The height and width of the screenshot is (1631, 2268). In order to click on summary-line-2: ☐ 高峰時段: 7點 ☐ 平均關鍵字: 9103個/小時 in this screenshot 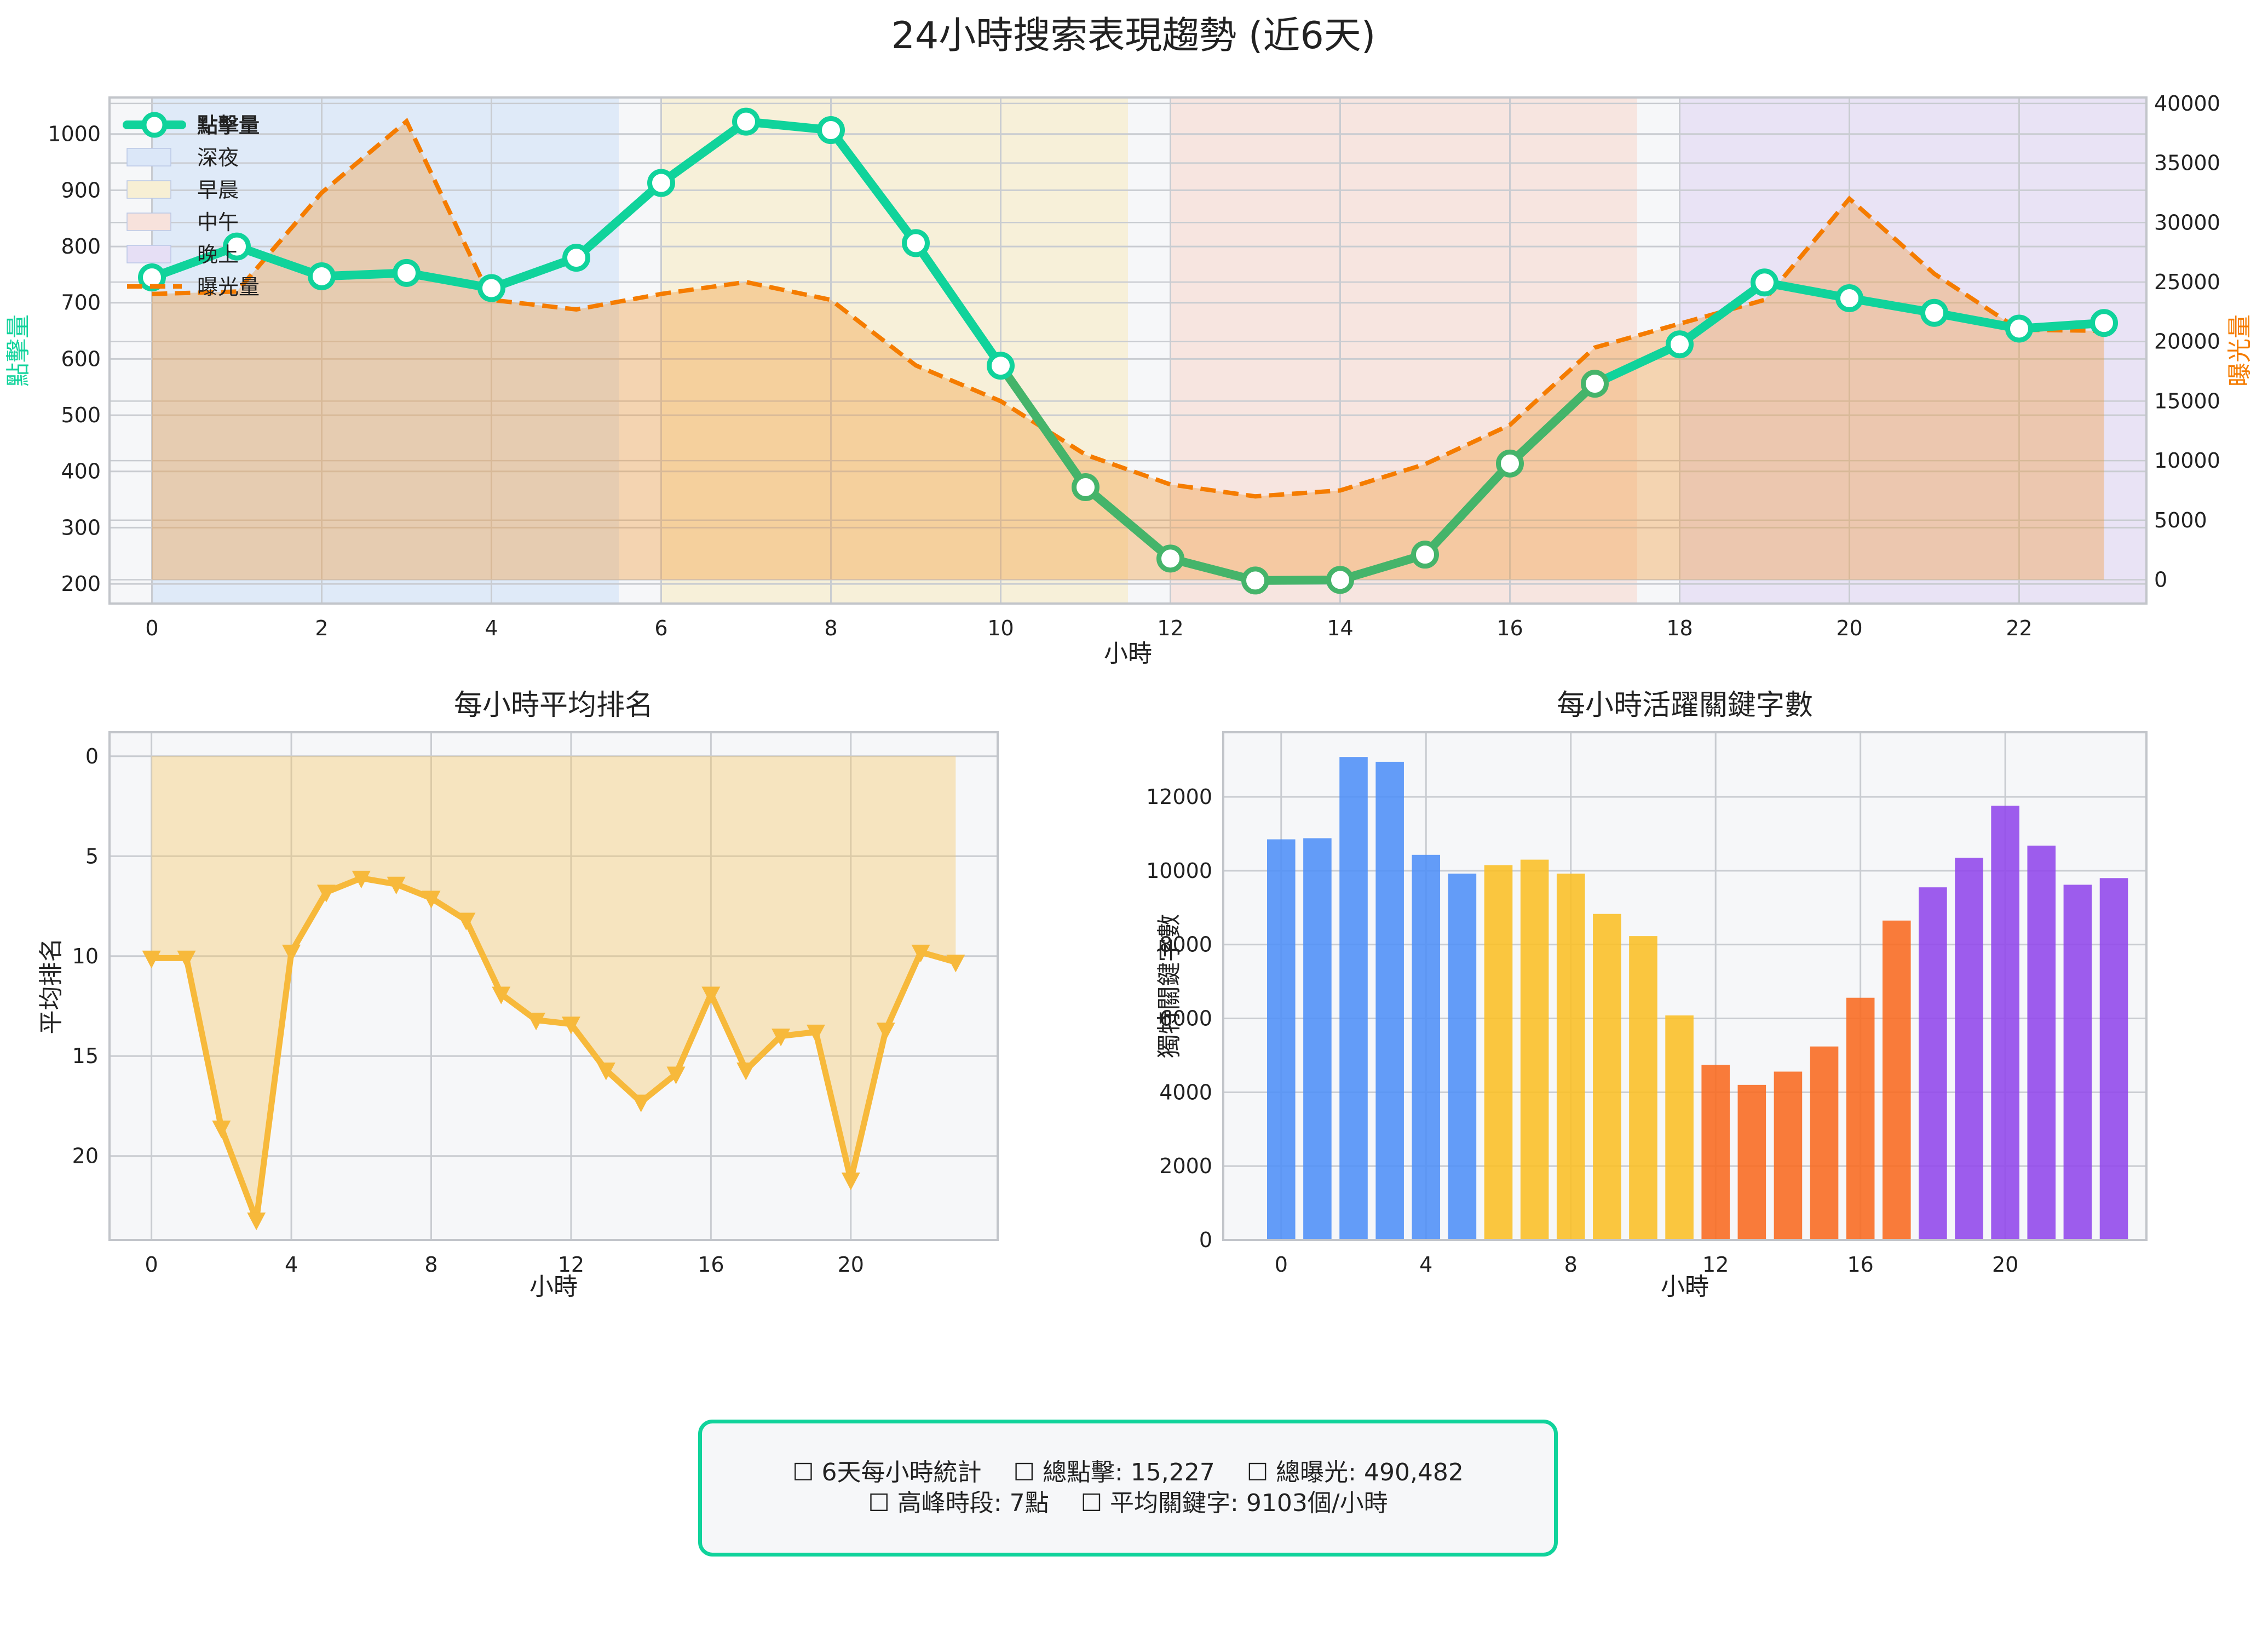, I will do `click(1128, 1503)`.